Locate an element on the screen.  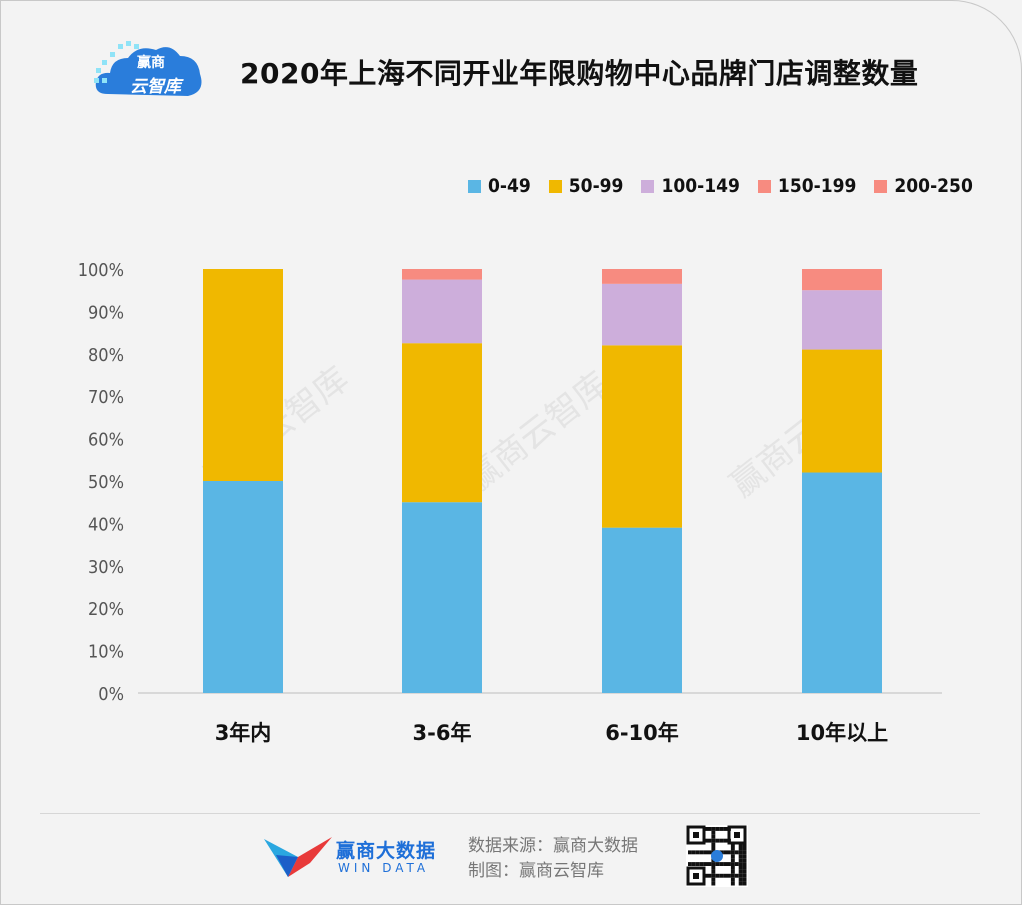
source-text: 数据来源：赢商大数据 制图：赢商云智库 is located at coordinates (553, 859).